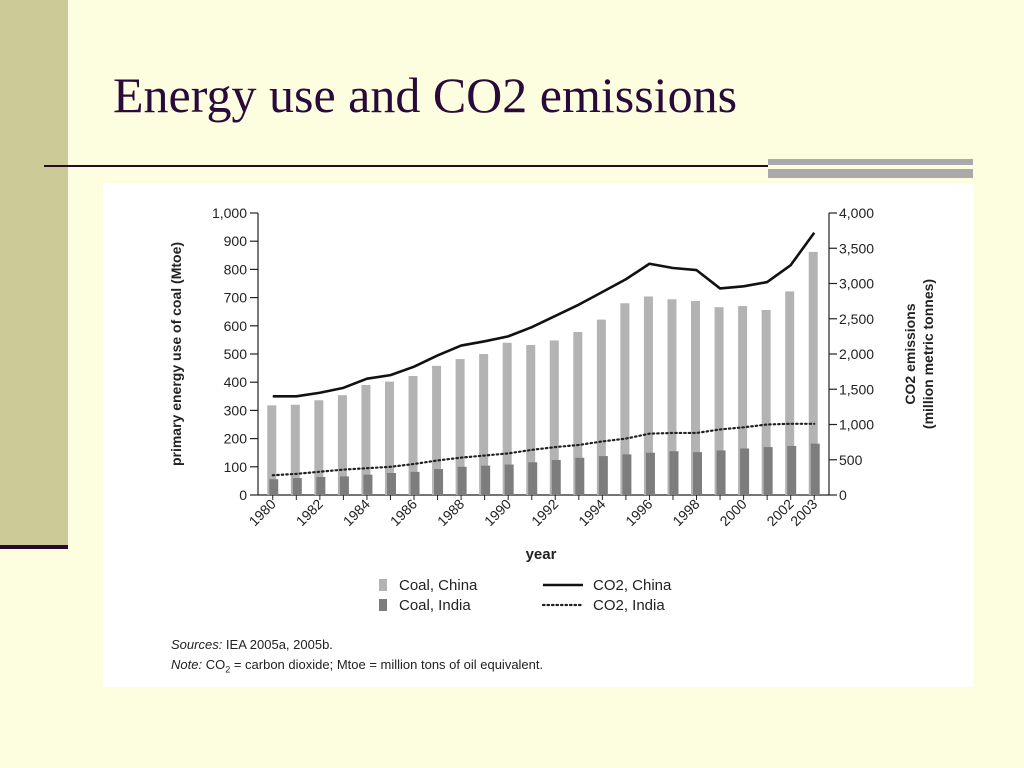 Image resolution: width=1024 pixels, height=768 pixels. Describe the element at coordinates (856, 354) in the screenshot. I see `right-tick-label: 2,000` at that location.